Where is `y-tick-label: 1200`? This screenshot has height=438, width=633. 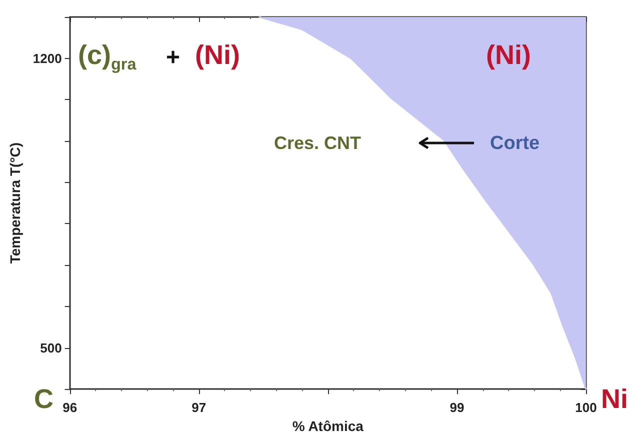 y-tick-label: 1200 is located at coordinates (47, 58).